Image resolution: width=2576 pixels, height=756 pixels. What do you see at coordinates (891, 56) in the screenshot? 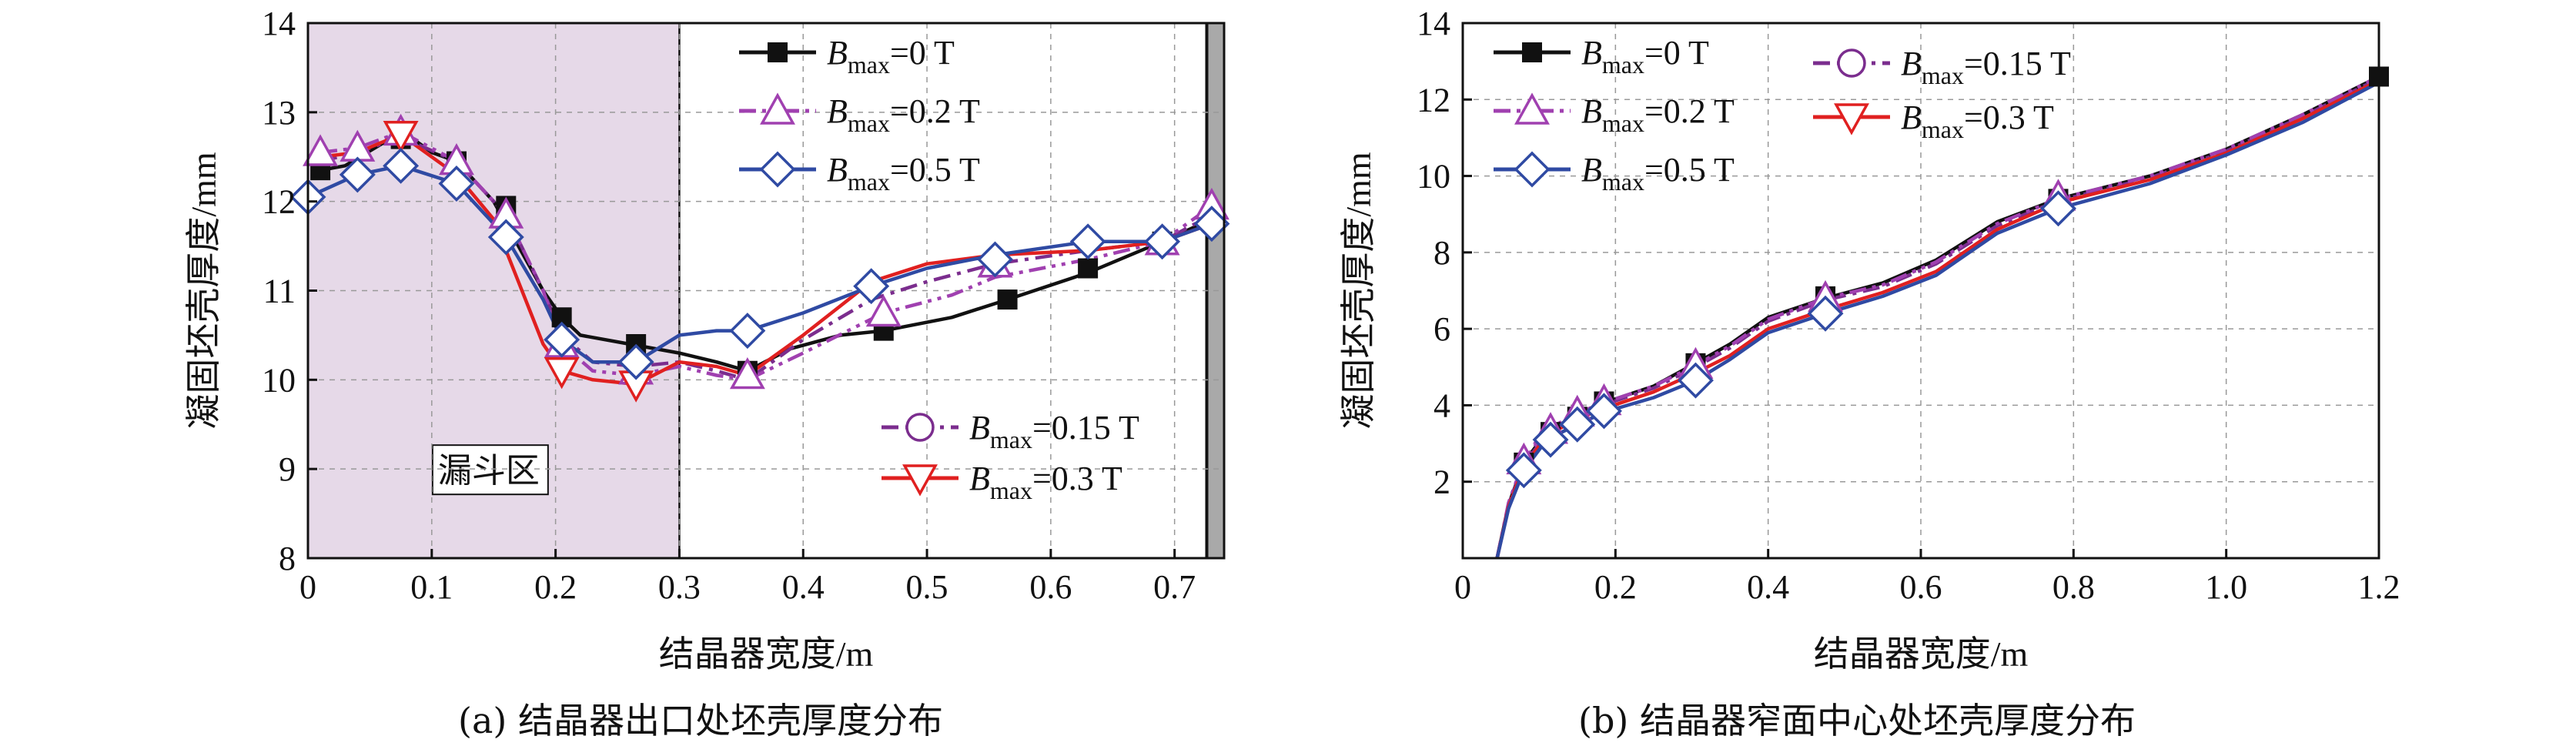
I see `legend-label-panel-a-series-0: Bmax=0 T` at bounding box center [891, 56].